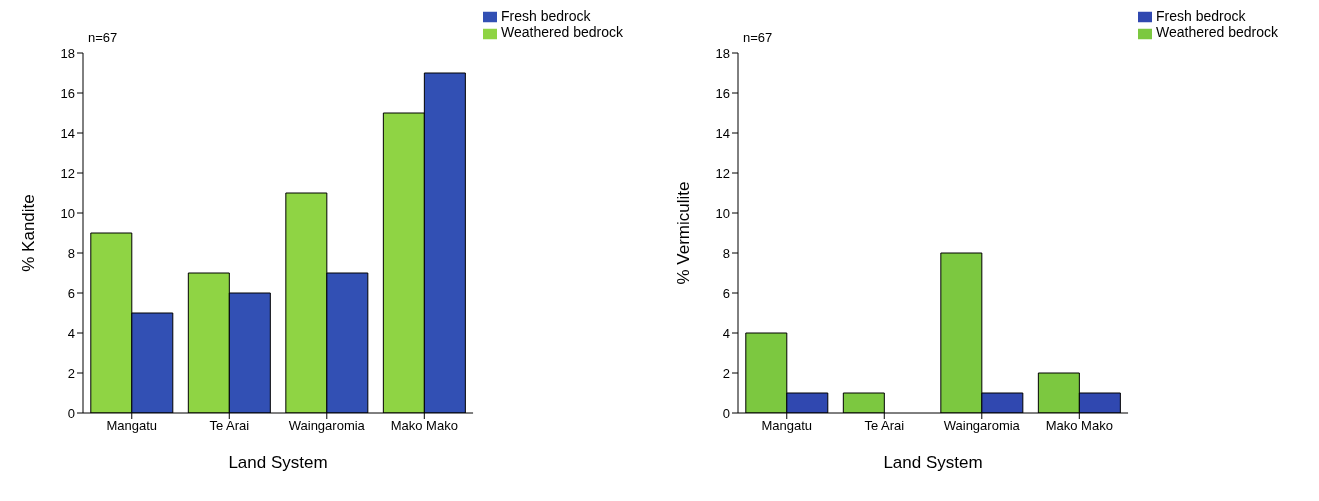  What do you see at coordinates (684, 233) in the screenshot?
I see `y-axis-title: % Vermiculite` at bounding box center [684, 233].